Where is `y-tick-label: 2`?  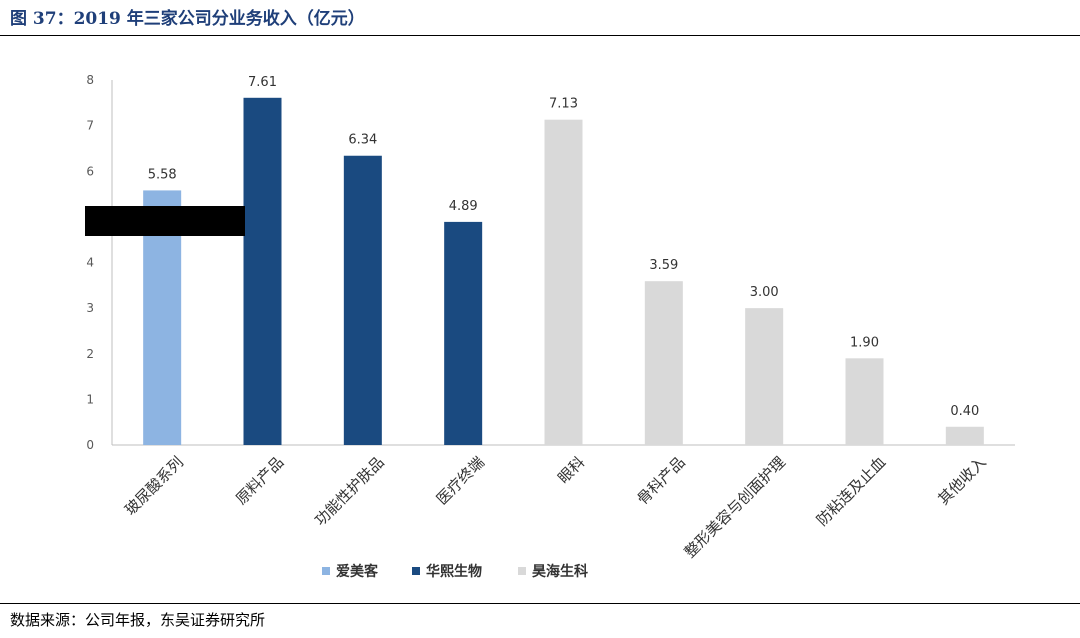 y-tick-label: 2 is located at coordinates (90, 354).